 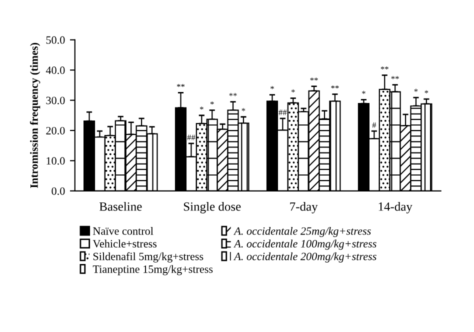 I want to click on y-tick-label: 40.0, so click(x=55, y=70).